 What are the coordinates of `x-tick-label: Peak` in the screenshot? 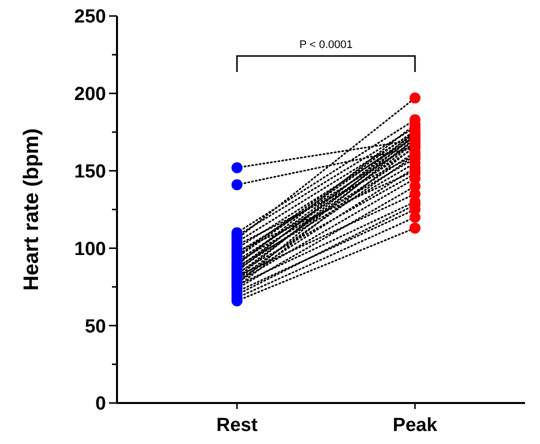 It's located at (415, 425).